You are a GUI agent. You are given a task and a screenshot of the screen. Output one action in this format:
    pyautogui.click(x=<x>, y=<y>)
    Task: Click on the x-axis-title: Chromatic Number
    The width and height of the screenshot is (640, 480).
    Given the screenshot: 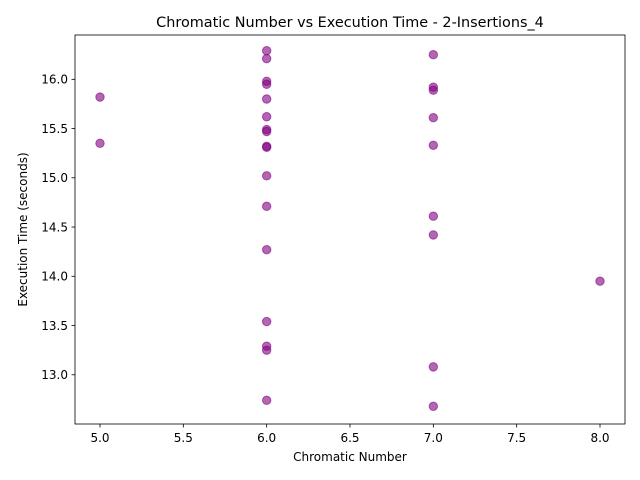 What is the action you would take?
    pyautogui.click(x=350, y=457)
    